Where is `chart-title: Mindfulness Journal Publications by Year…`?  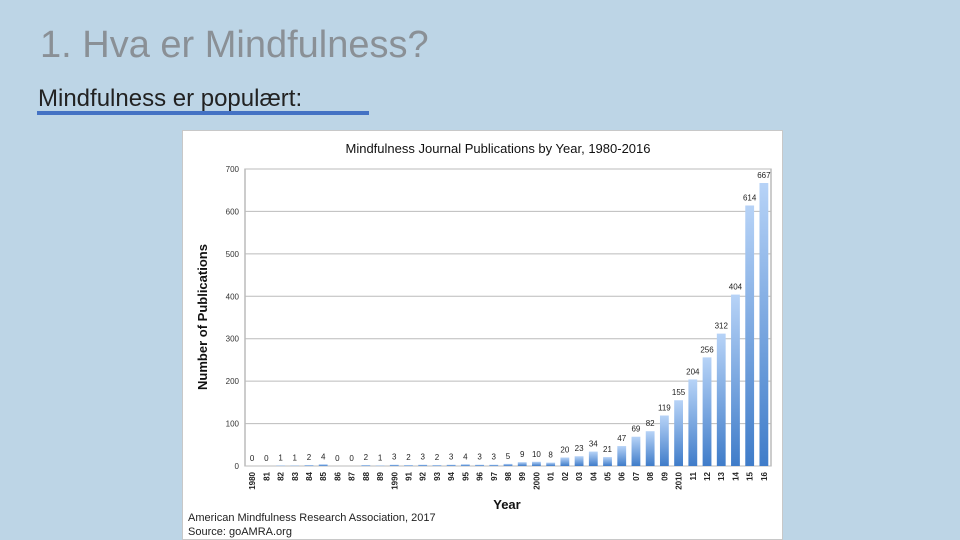 chart-title: Mindfulness Journal Publications by Year… is located at coordinates (498, 148).